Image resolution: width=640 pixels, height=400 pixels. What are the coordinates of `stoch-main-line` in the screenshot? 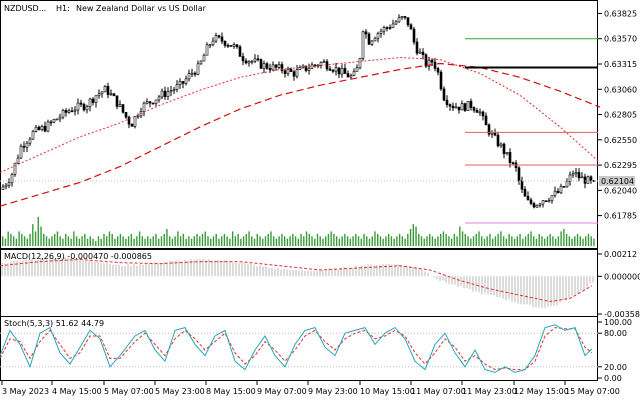 It's located at (296, 348).